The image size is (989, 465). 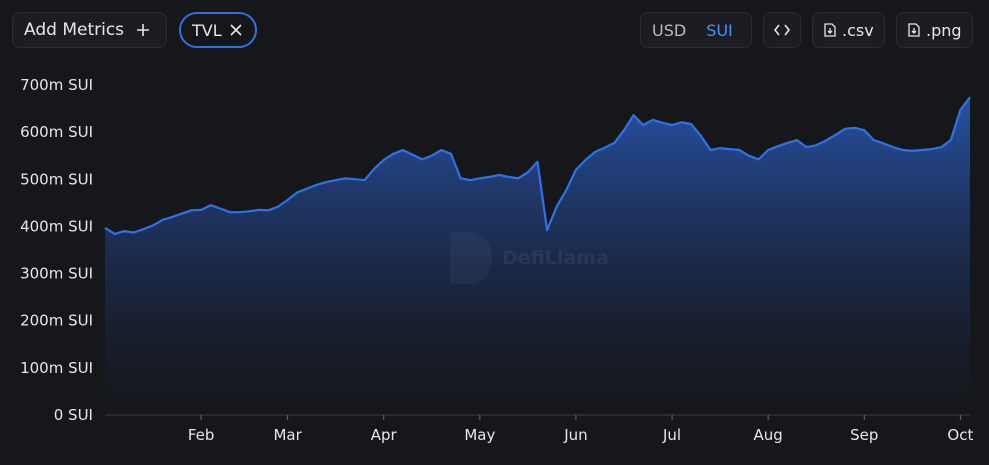 I want to click on plus-icon, so click(x=143, y=30).